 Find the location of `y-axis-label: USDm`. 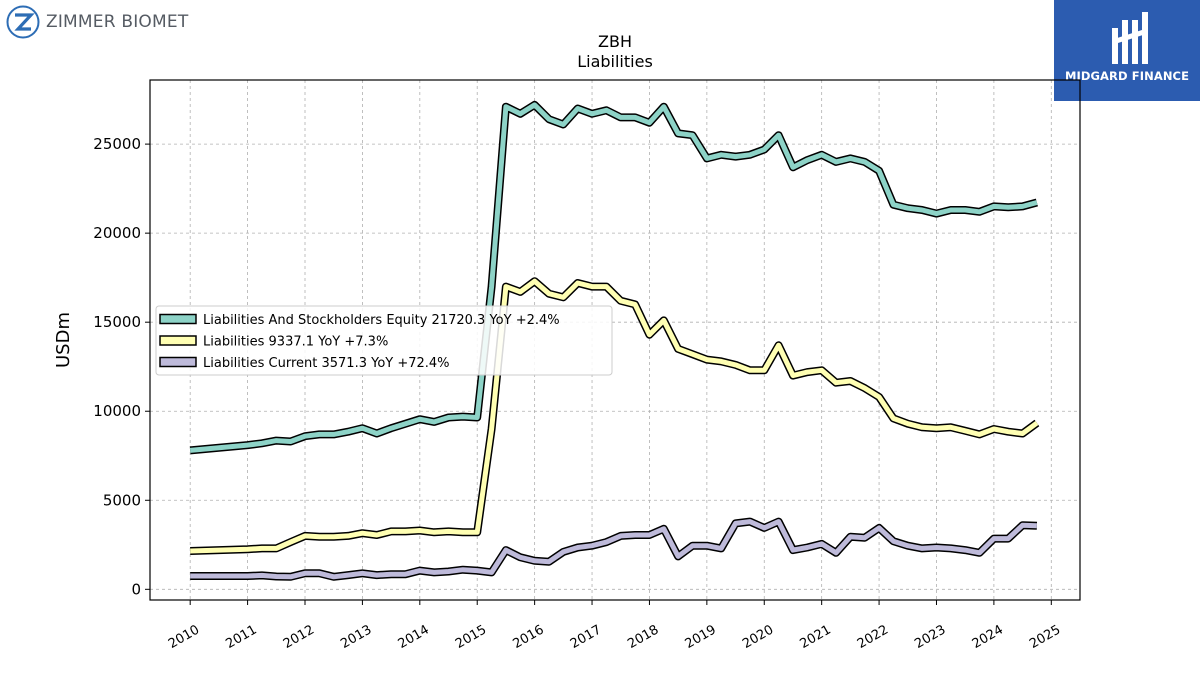

y-axis-label: USDm is located at coordinates (63, 340).